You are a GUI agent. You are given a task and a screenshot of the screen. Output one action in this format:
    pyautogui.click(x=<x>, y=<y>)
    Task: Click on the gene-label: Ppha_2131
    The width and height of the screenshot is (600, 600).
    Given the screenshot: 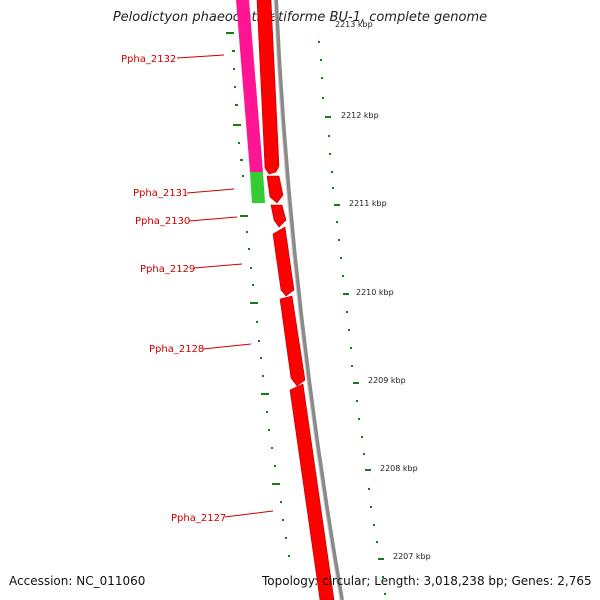 What is the action you would take?
    pyautogui.click(x=160, y=193)
    